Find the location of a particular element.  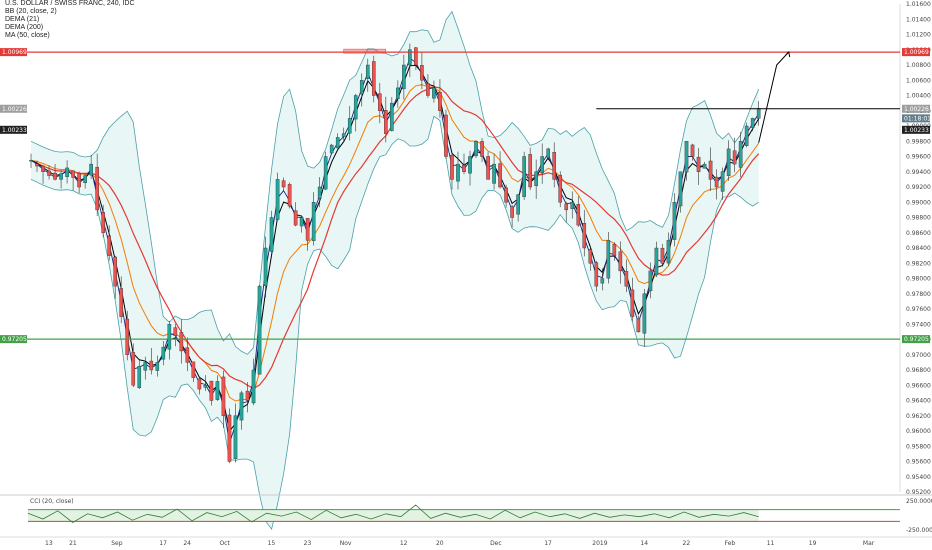

cci-y-tick-label: -250.0000 is located at coordinates (919, 530).